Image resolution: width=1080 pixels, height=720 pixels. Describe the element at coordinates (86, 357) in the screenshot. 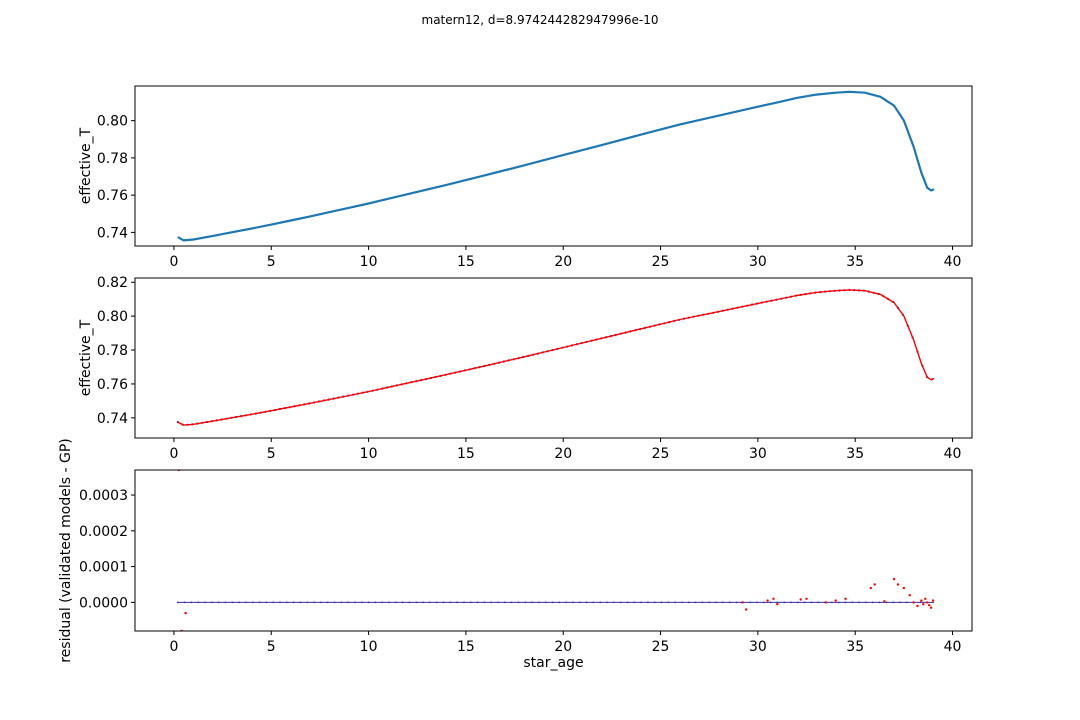

I see `y-axis-label: effective_T` at that location.